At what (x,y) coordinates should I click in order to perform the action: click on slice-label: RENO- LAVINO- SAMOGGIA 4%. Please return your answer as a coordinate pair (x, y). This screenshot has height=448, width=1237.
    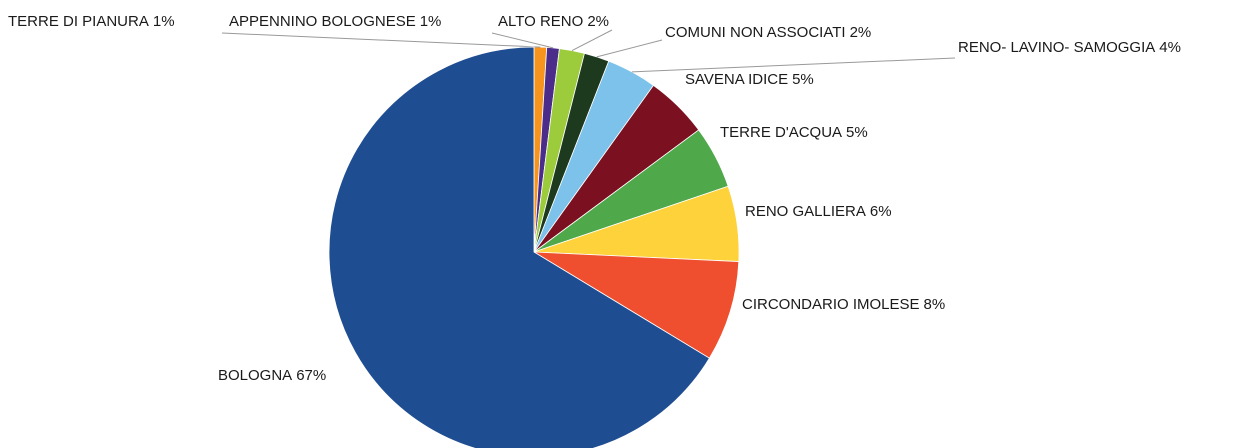
    Looking at the image, I should click on (1069, 47).